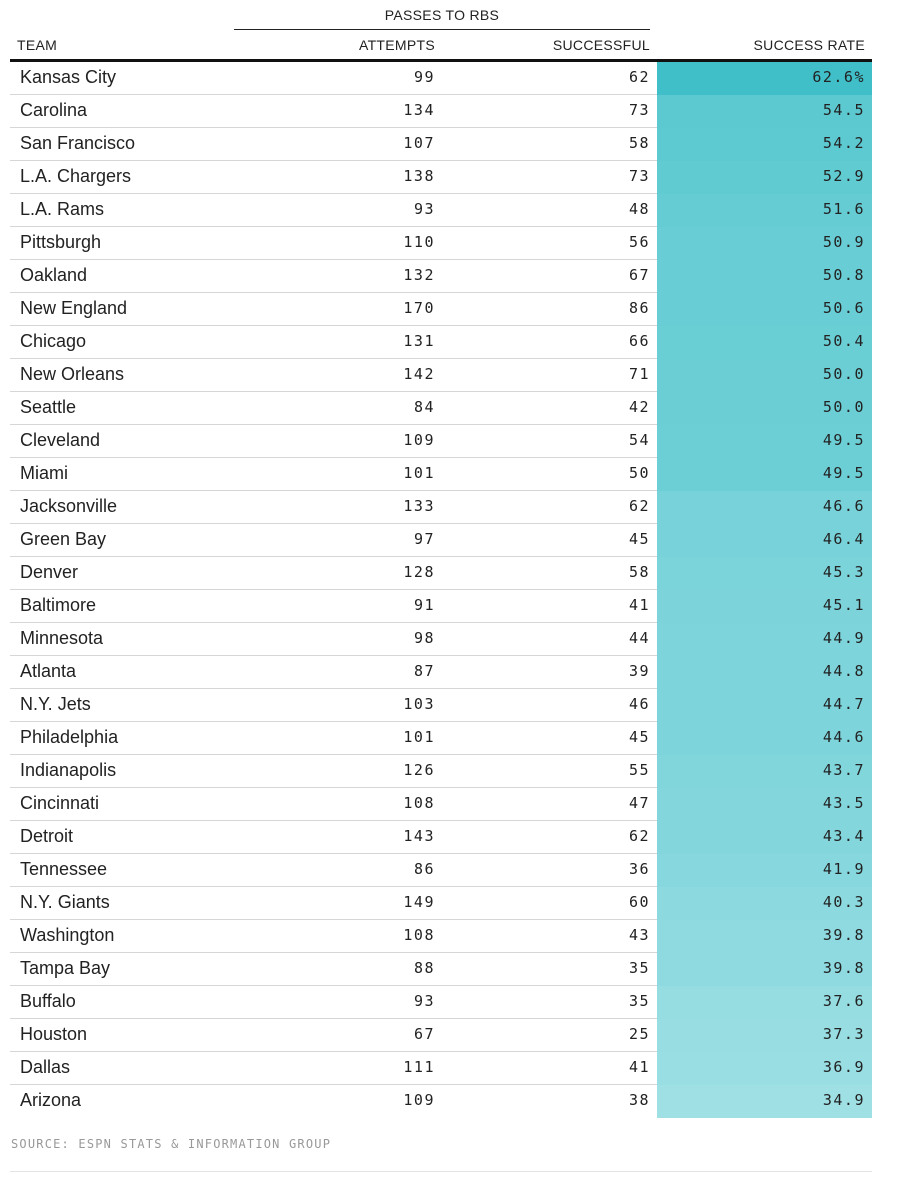 This screenshot has height=1192, width=905. Describe the element at coordinates (65, 968) in the screenshot. I see `team-name: Tampa Bay` at that location.